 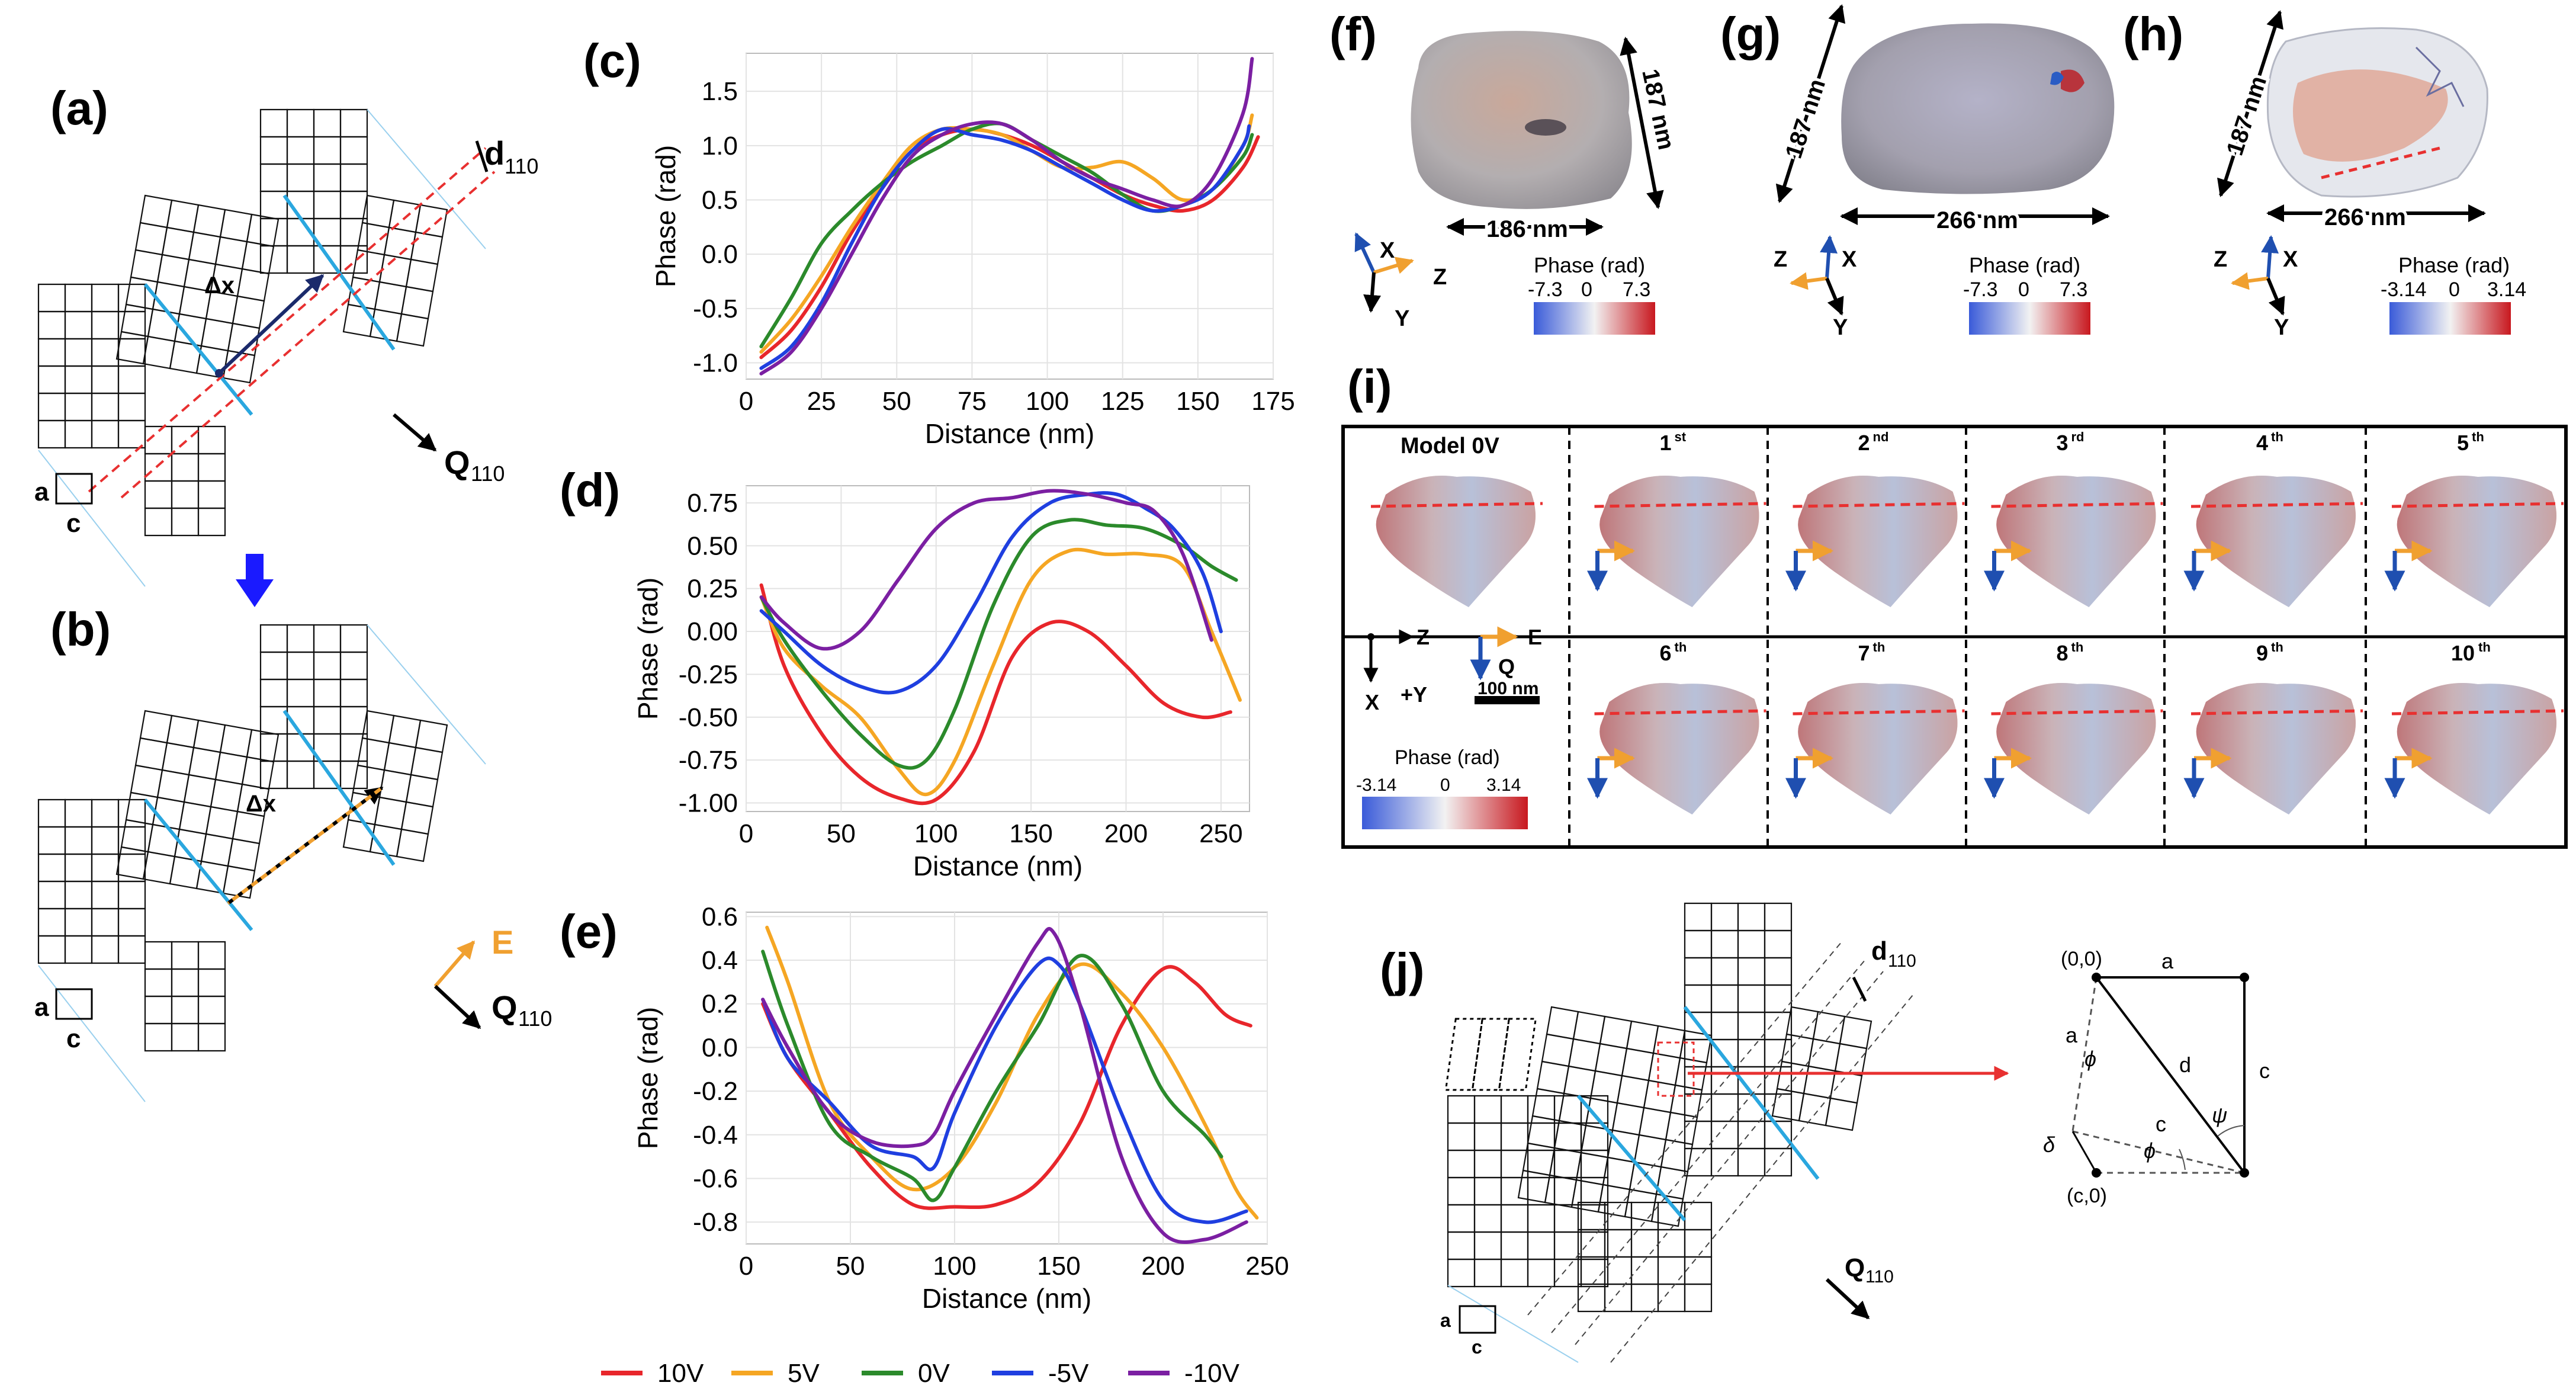 What do you see at coordinates (1809, 281) in the screenshot?
I see `axis-z-arrow-g` at bounding box center [1809, 281].